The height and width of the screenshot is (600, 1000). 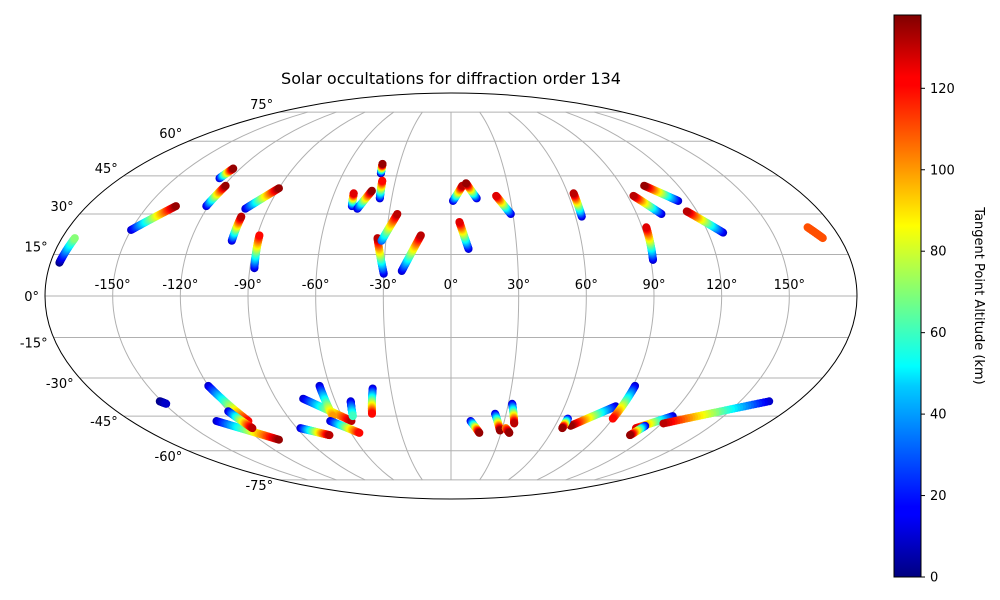 What do you see at coordinates (938, 252) in the screenshot?
I see `colorbar-tick-label: 80` at bounding box center [938, 252].